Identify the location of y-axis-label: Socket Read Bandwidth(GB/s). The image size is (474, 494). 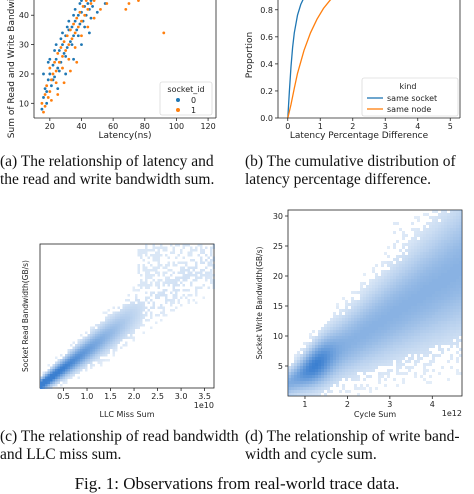
(25, 316).